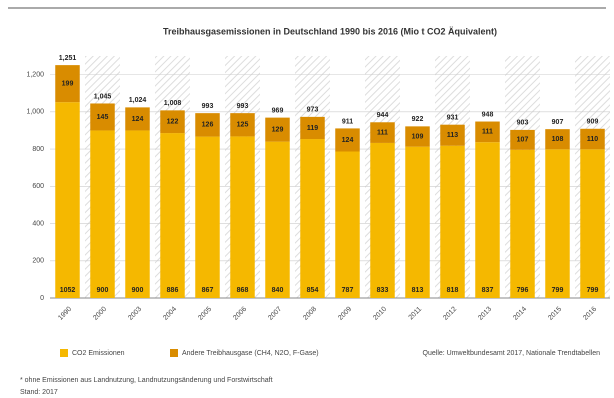  I want to click on value-label: 199, so click(68, 83).